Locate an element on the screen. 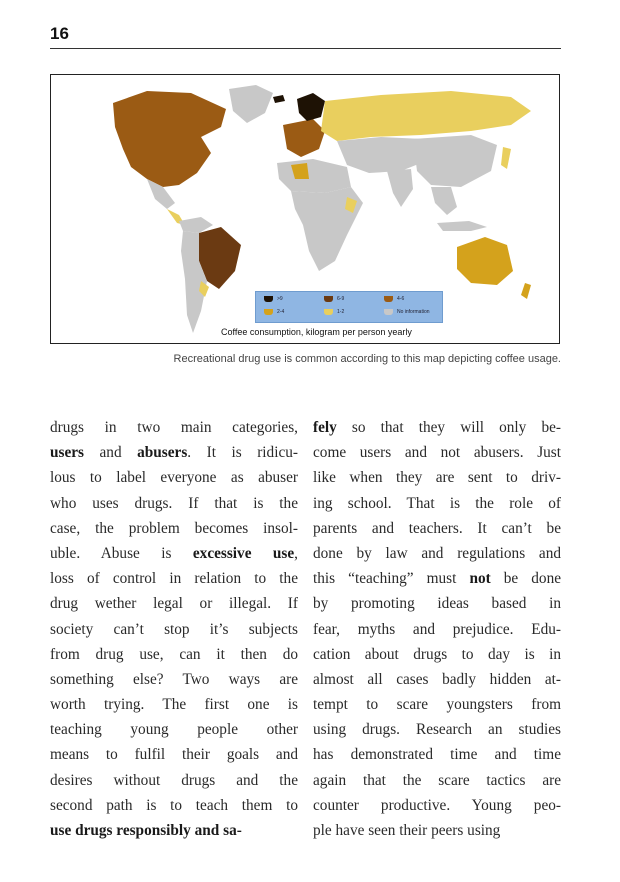 This screenshot has width=620, height=882. map-argentina-patch is located at coordinates (204, 289).